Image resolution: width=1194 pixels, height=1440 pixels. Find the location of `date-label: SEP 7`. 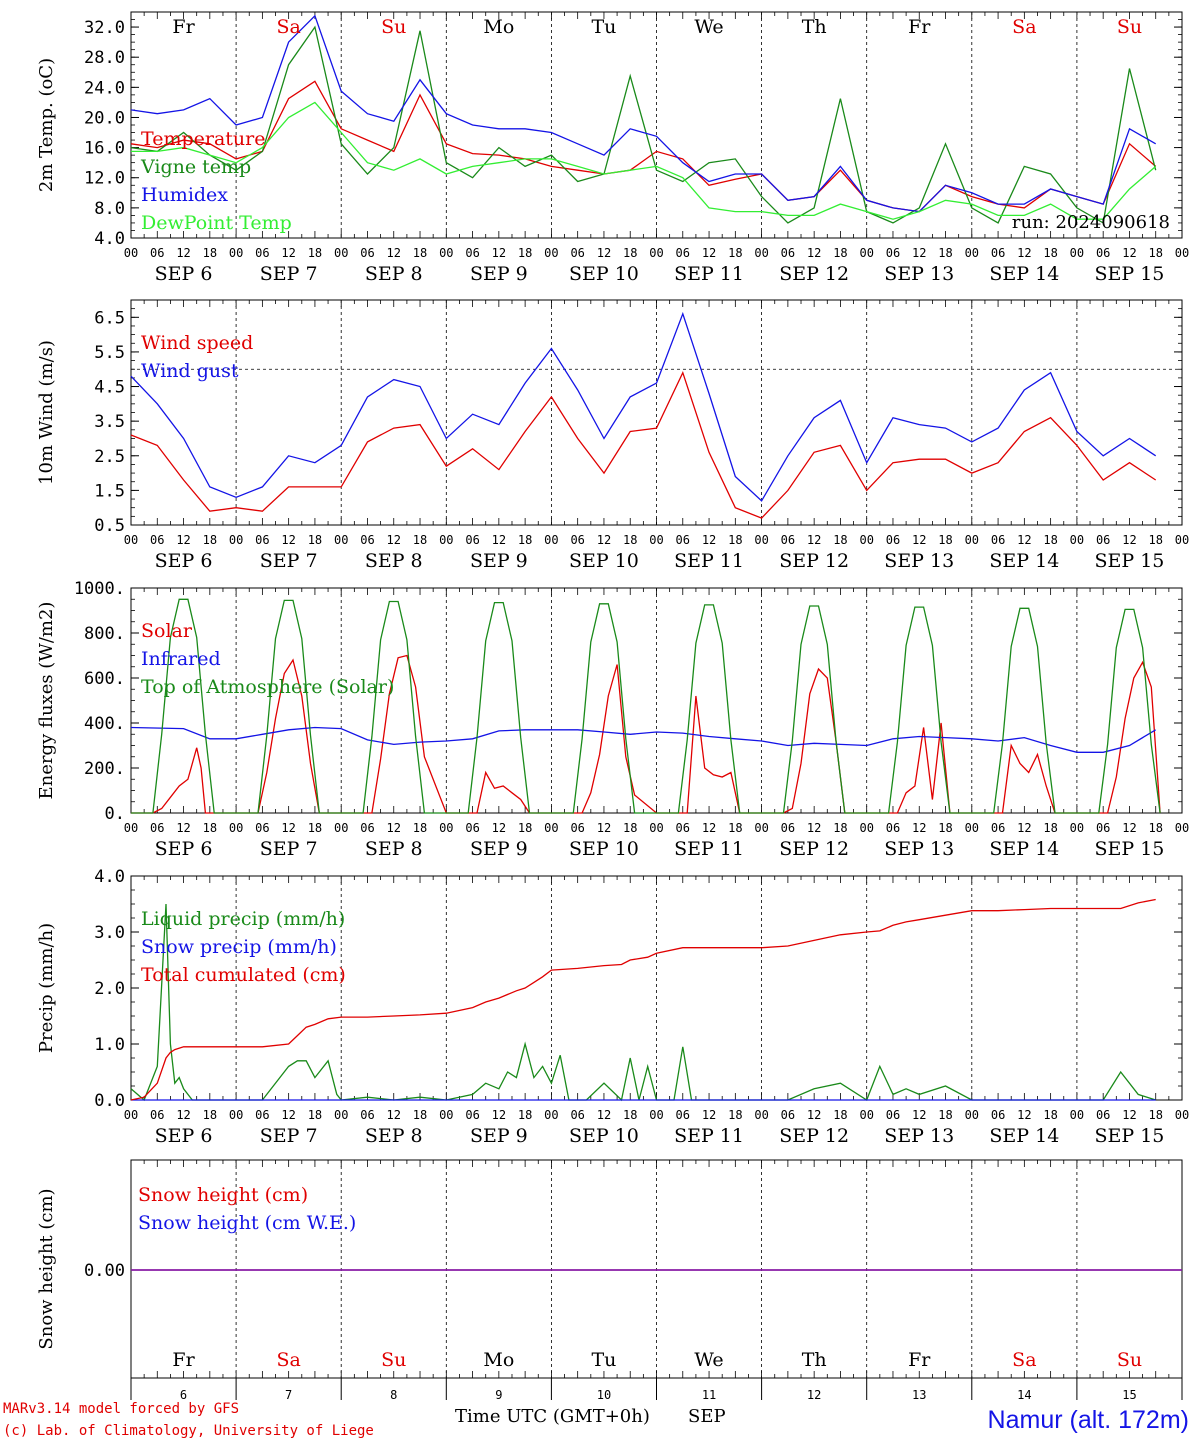

date-label: SEP 7 is located at coordinates (289, 1136).